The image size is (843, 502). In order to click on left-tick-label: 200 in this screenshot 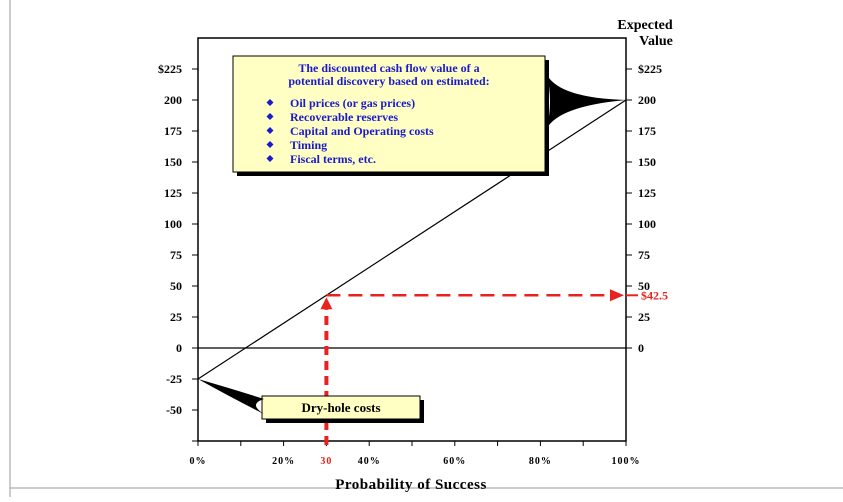, I will do `click(173, 100)`.